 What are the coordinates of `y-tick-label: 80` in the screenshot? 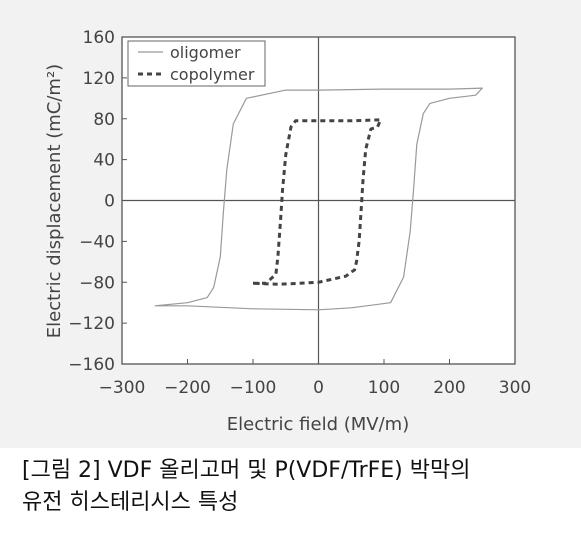 It's located at (104, 120).